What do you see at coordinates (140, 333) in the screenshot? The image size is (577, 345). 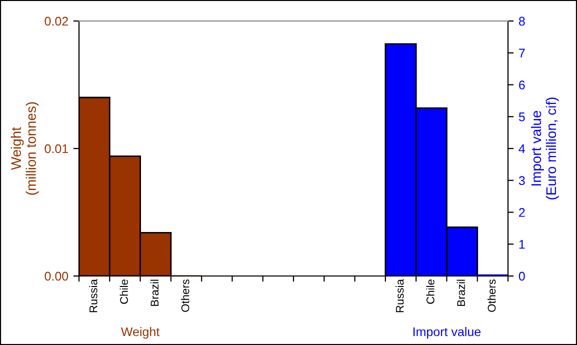 I see `text: Weight` at bounding box center [140, 333].